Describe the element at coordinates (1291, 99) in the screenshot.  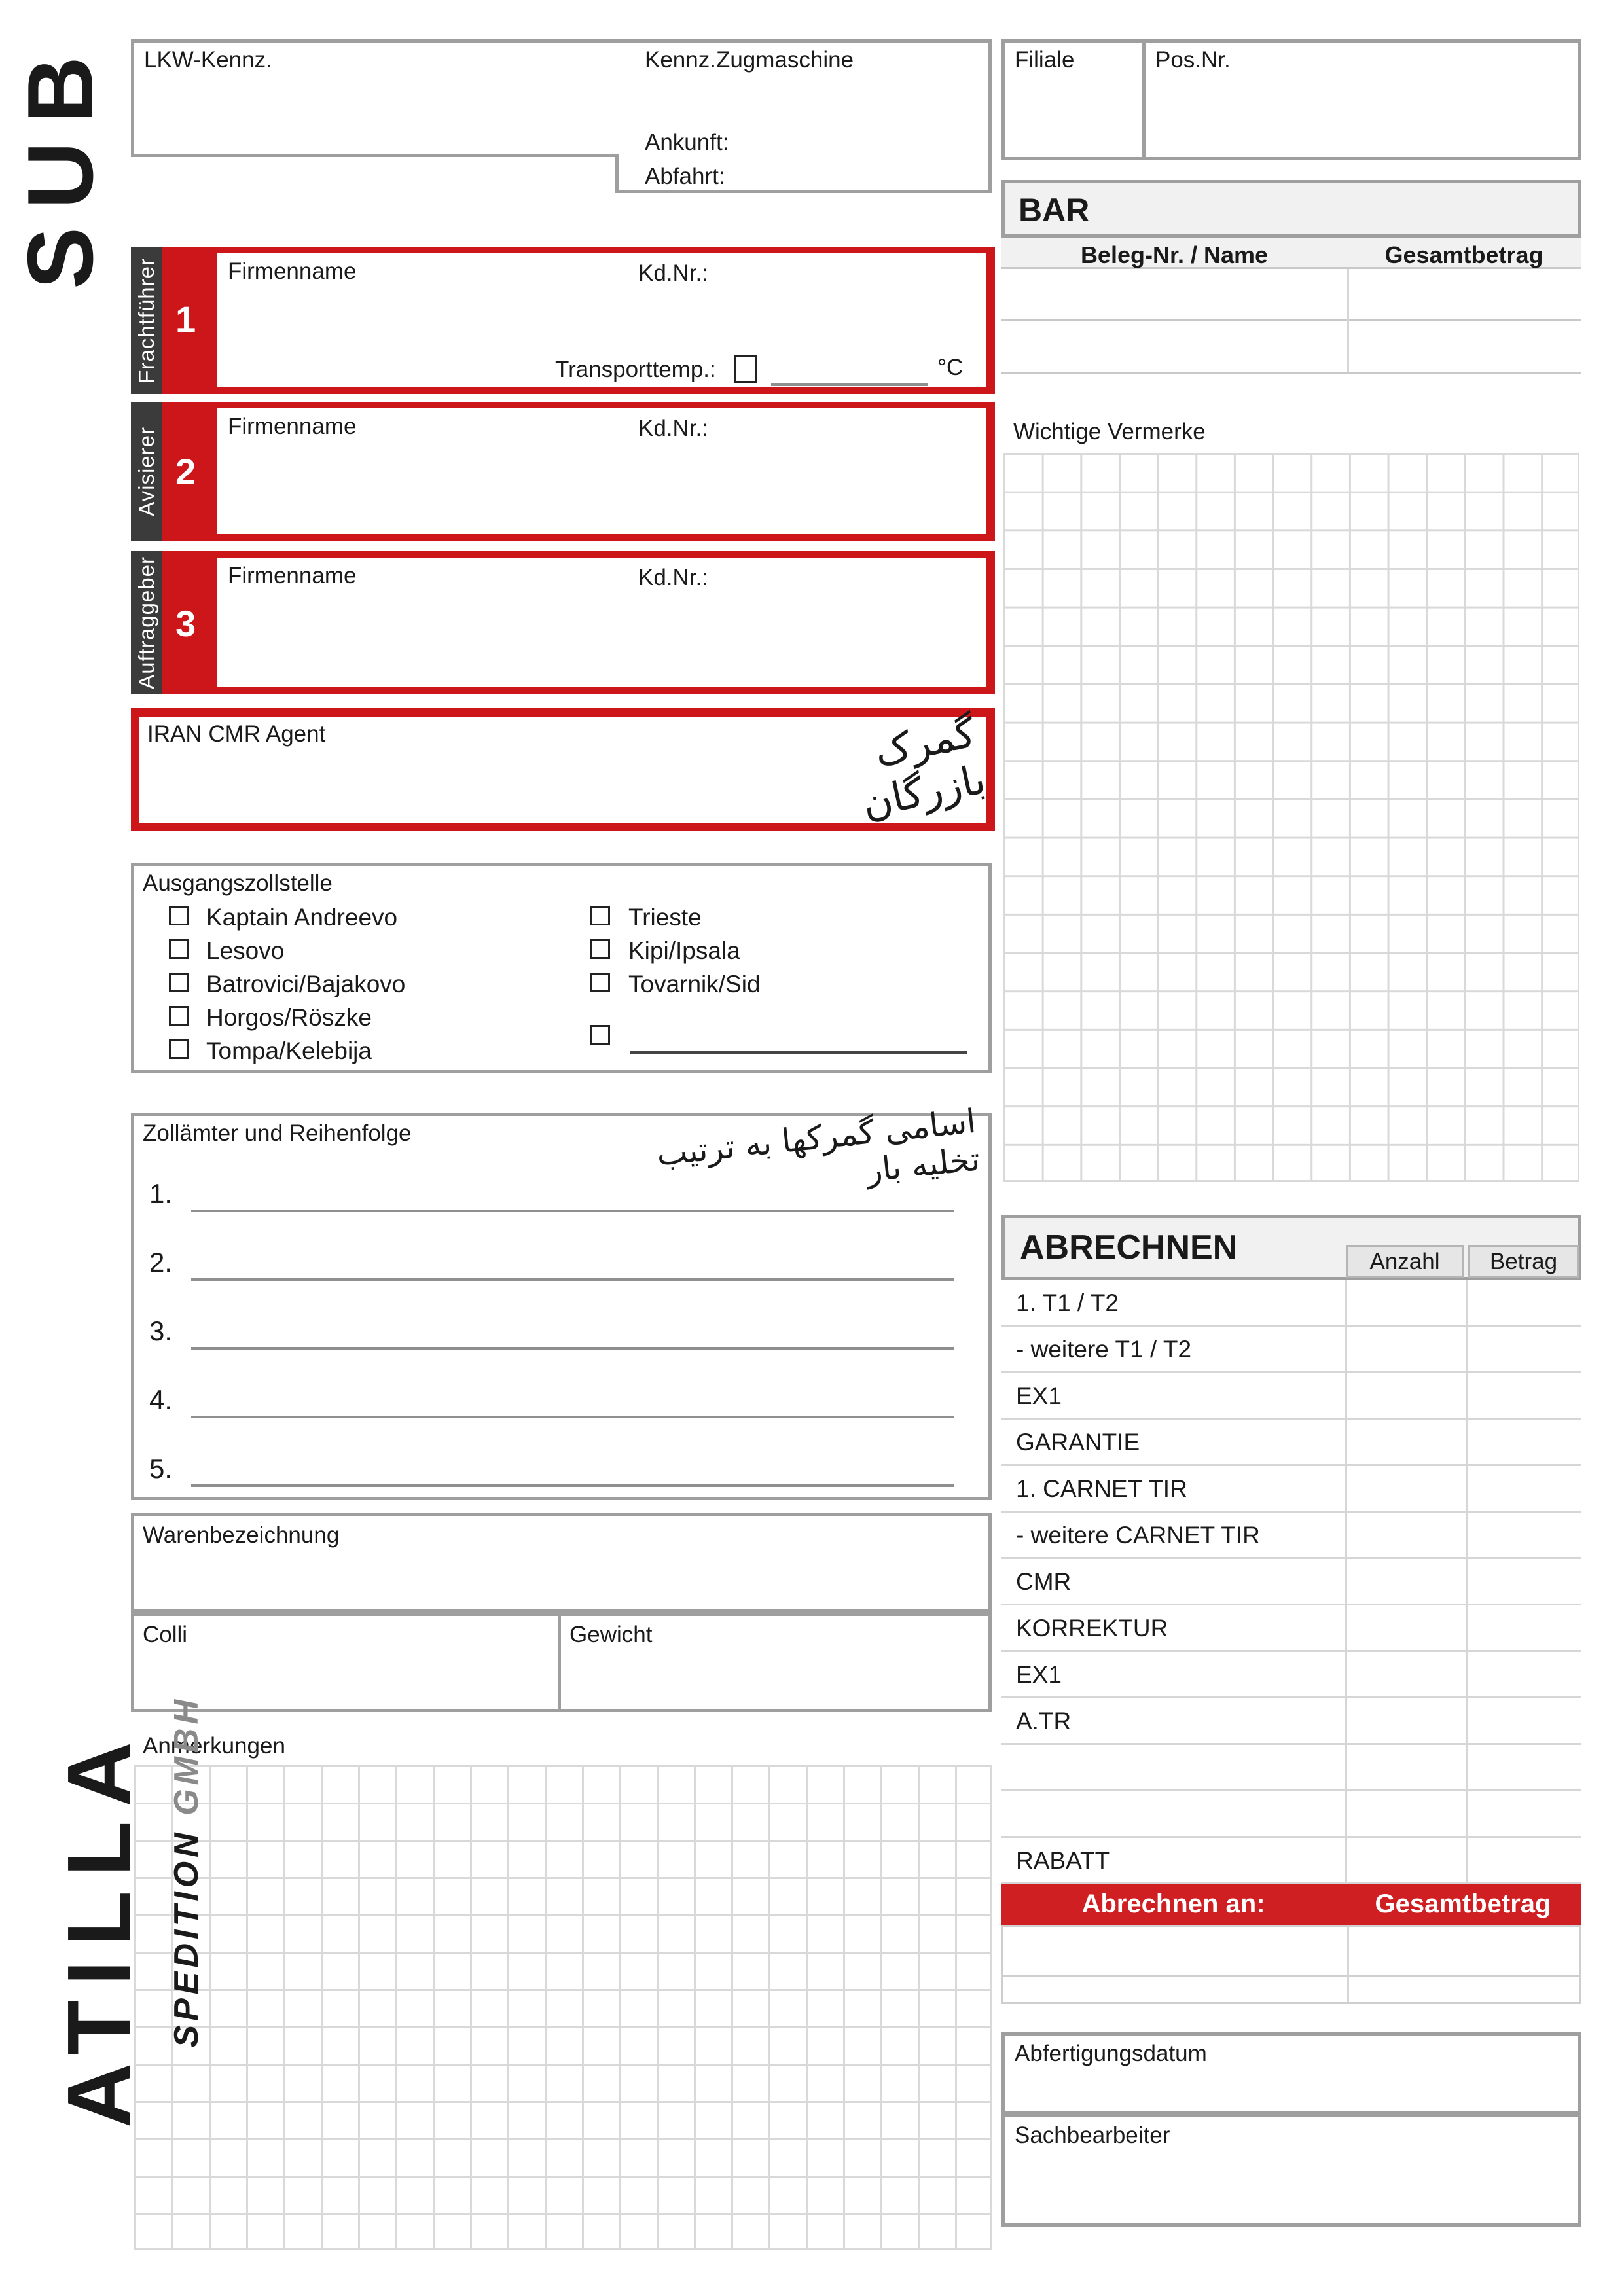
I see `filiale-posnr-box` at that location.